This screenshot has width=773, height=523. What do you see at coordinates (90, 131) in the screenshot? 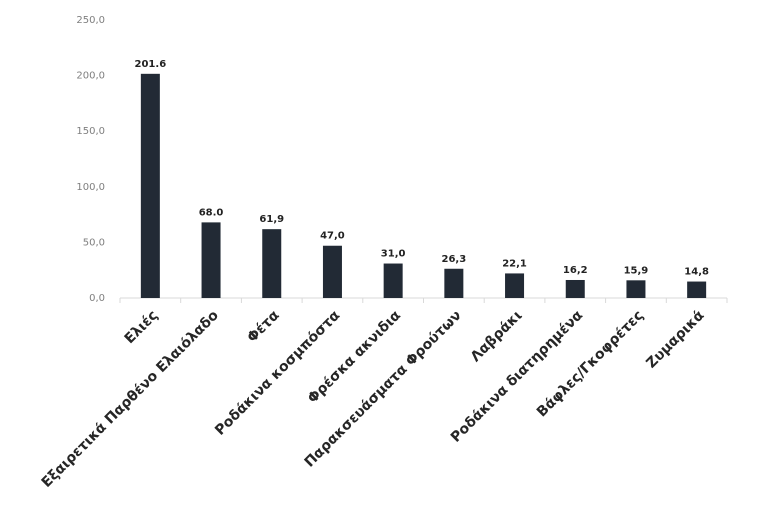
I see `y-tick-label: 150,0` at bounding box center [90, 131].